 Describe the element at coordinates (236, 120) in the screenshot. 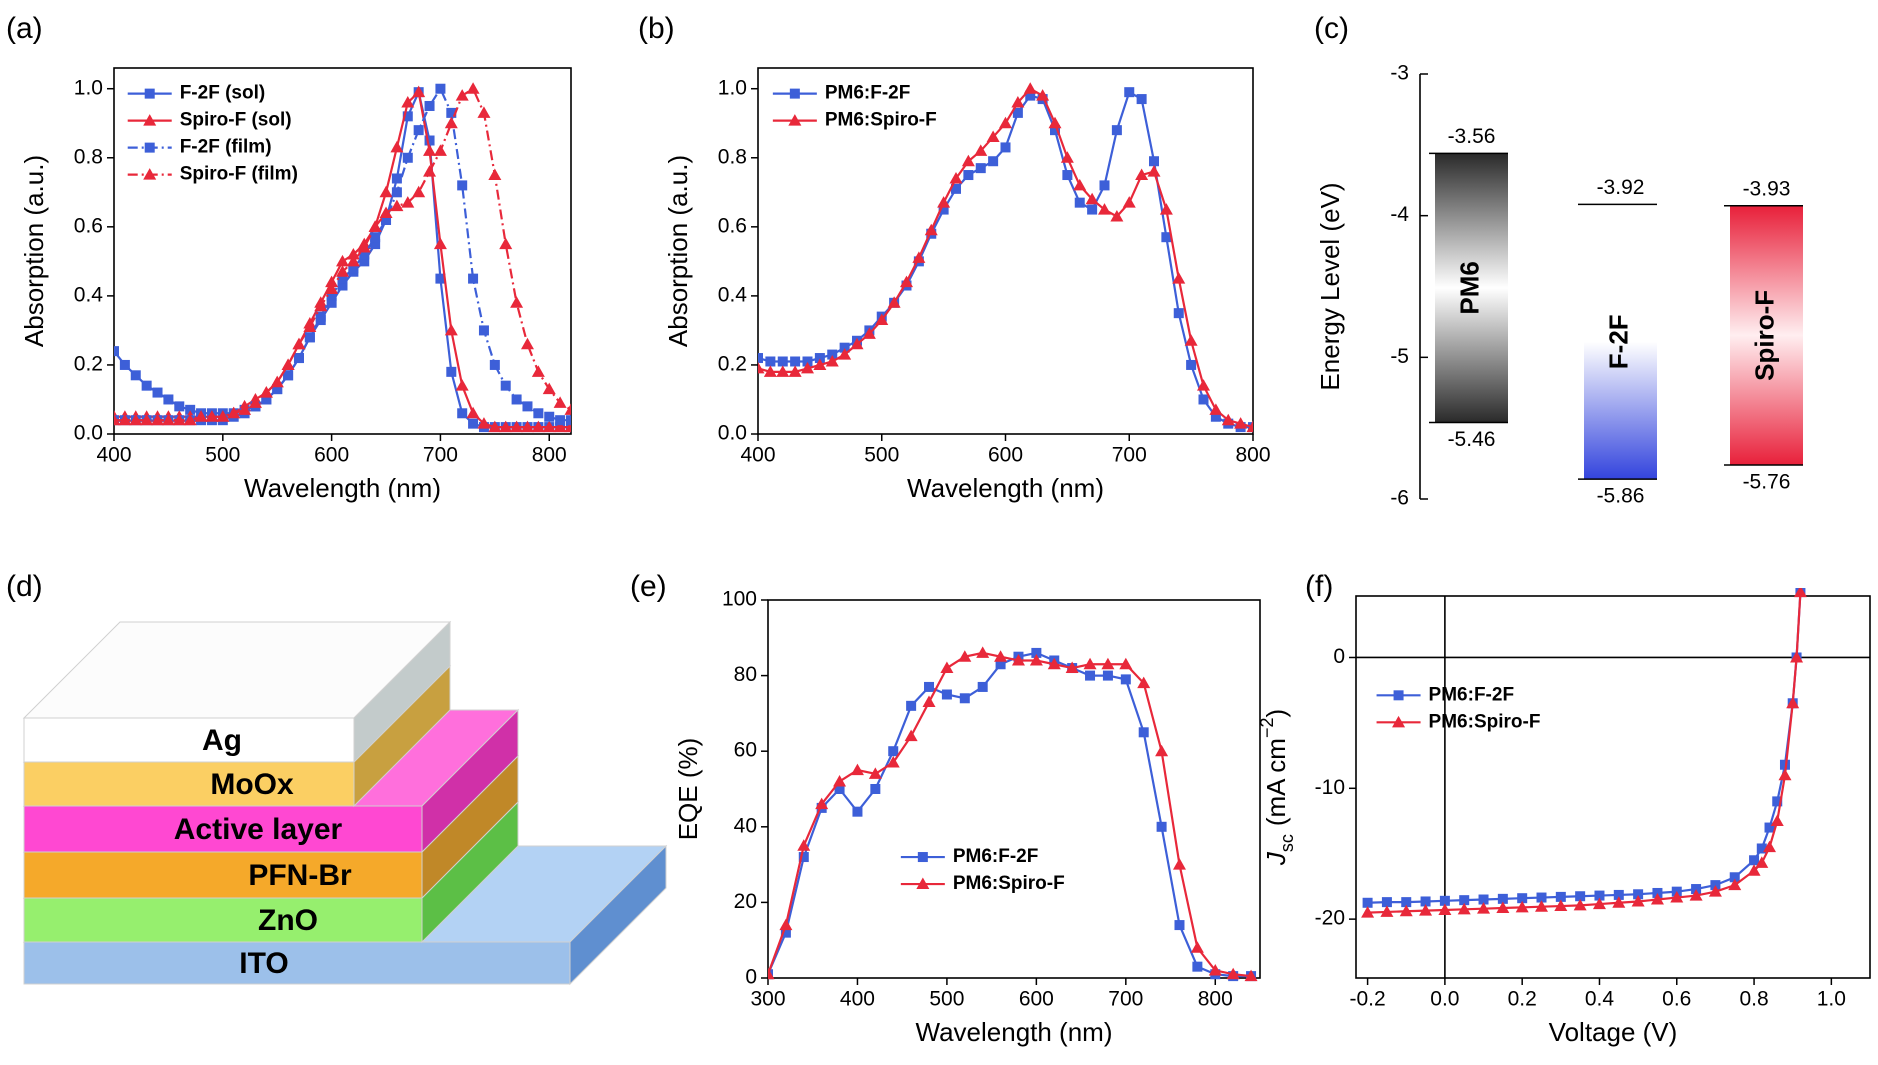

I see `legend-label: Spiro-F (sol)` at that location.